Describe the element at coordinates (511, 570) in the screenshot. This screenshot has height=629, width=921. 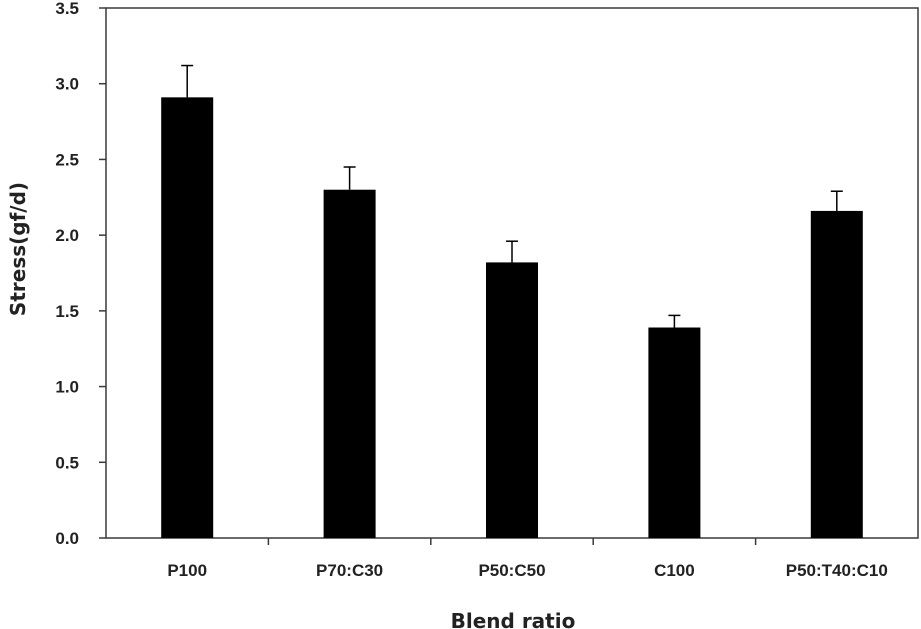
I see `x-tick-label: P50:C50` at that location.